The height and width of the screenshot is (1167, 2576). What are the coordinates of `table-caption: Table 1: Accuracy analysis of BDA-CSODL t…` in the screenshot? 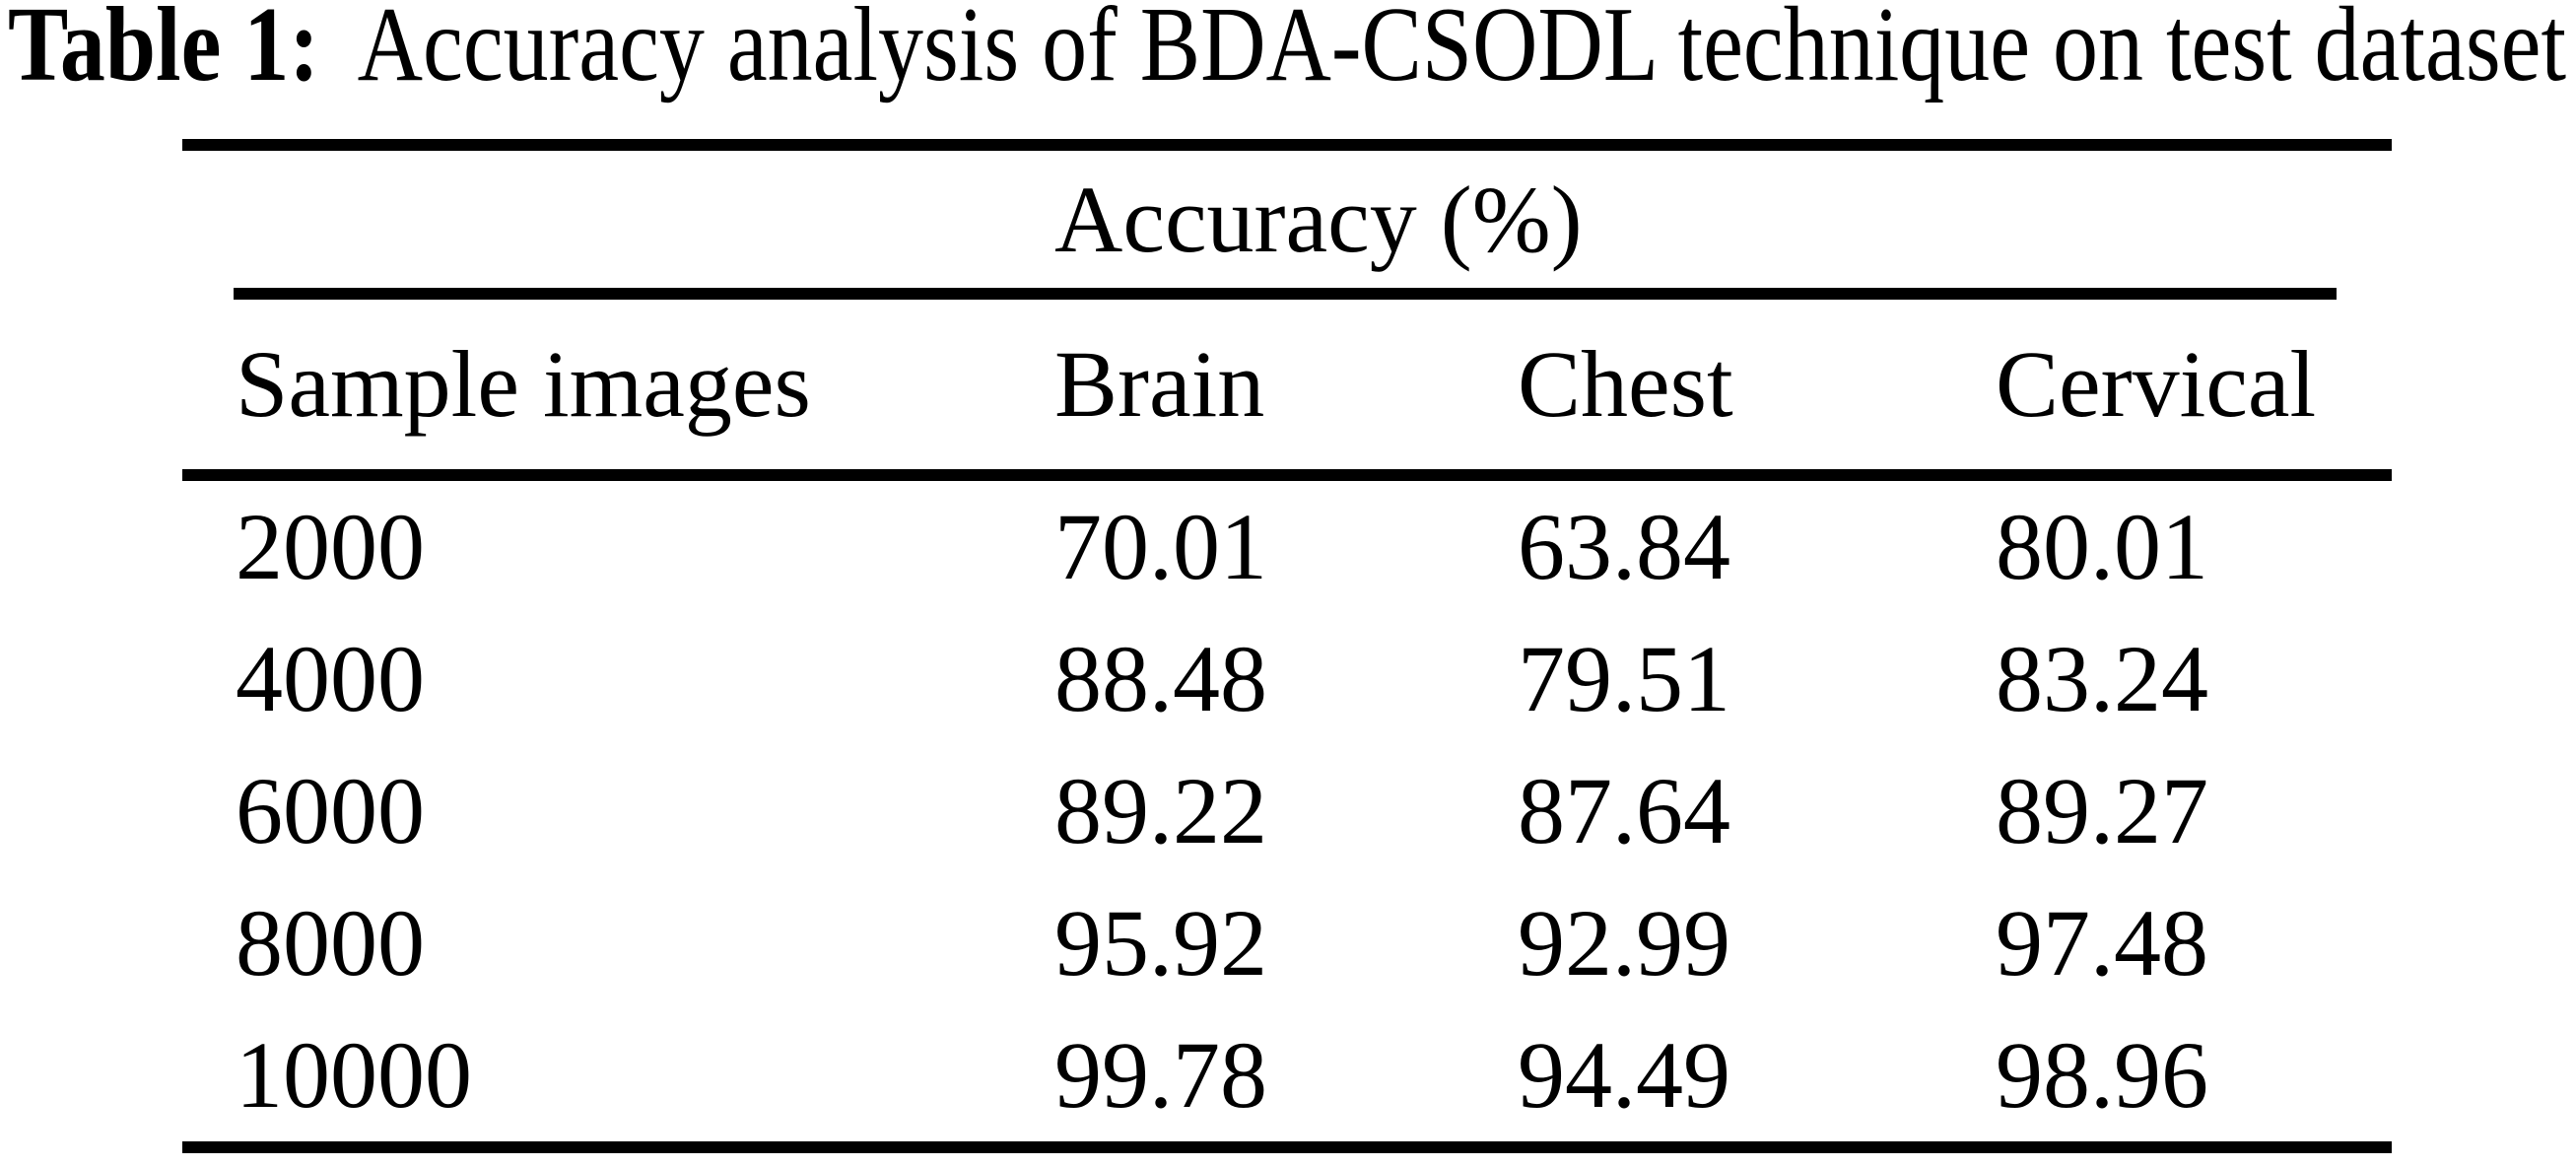 It's located at (1287, 50).